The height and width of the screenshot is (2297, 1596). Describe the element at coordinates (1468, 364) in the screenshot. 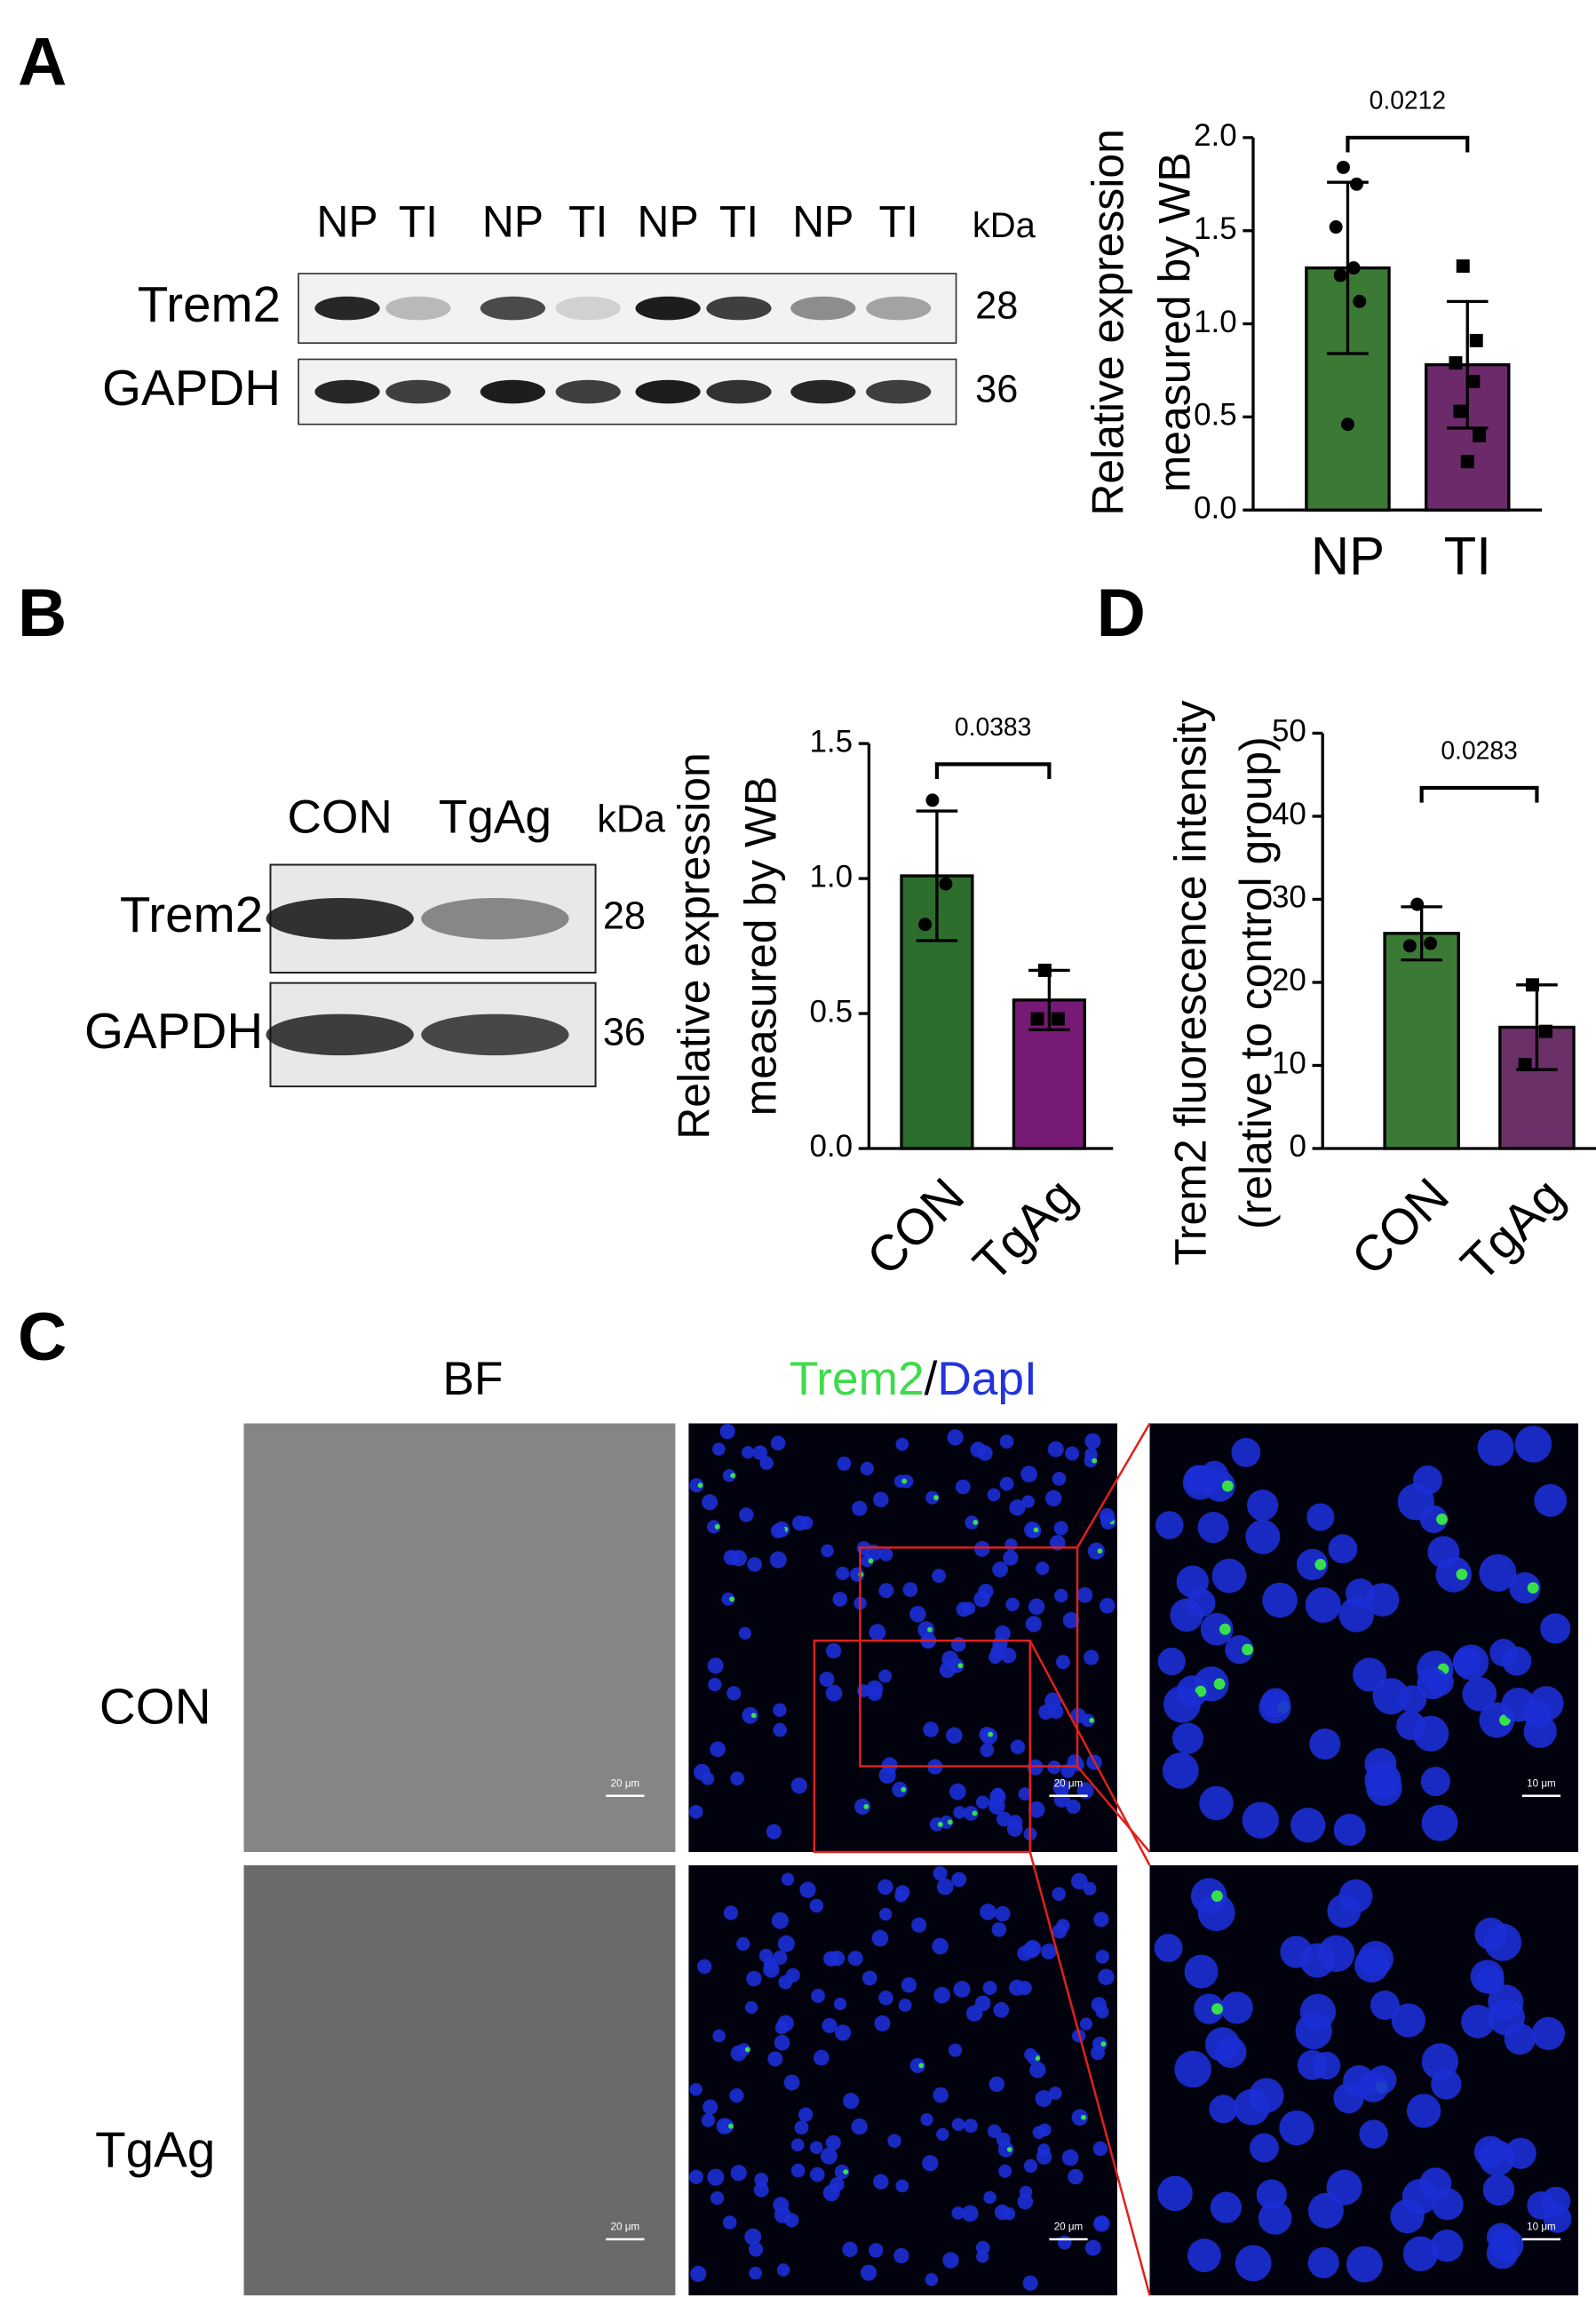

I see `error-bar` at that location.